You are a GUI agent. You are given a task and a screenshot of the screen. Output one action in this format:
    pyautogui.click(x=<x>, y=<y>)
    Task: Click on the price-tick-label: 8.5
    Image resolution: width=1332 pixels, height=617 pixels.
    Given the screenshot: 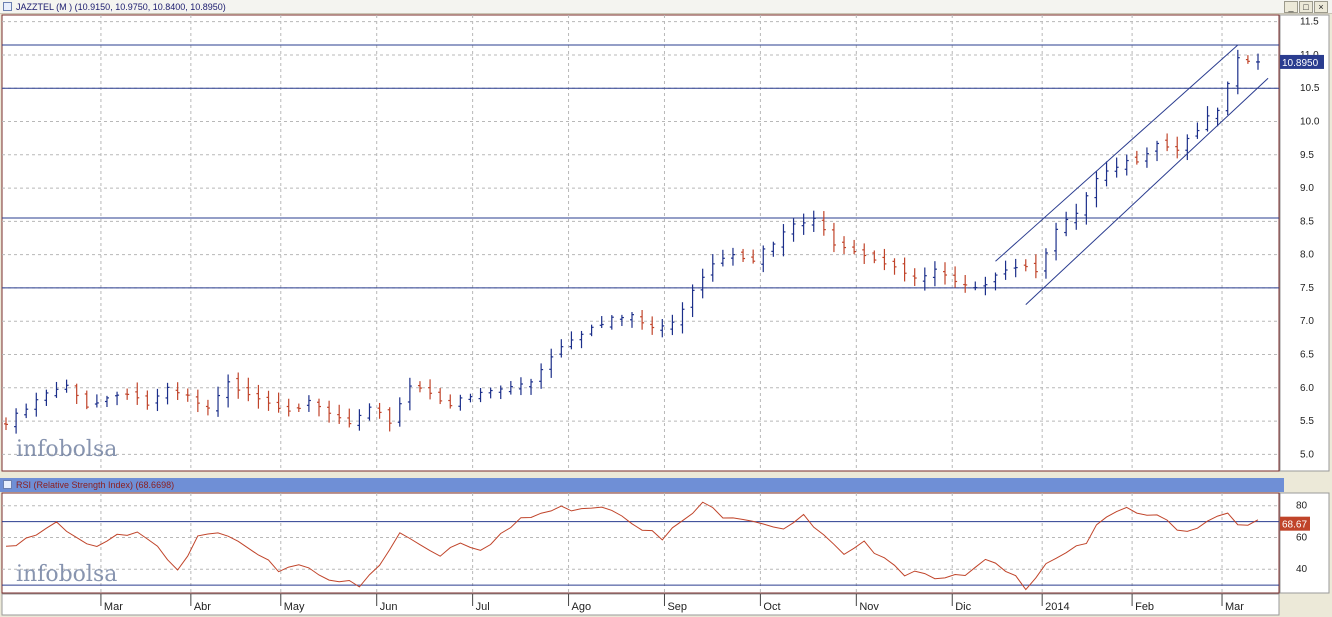 What is the action you would take?
    pyautogui.click(x=1307, y=221)
    